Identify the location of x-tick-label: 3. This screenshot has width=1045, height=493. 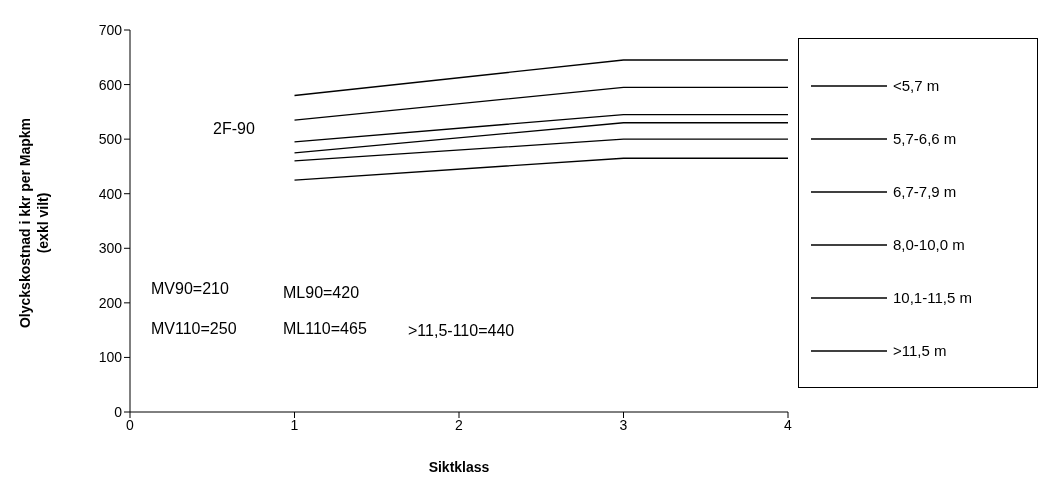
(623, 424).